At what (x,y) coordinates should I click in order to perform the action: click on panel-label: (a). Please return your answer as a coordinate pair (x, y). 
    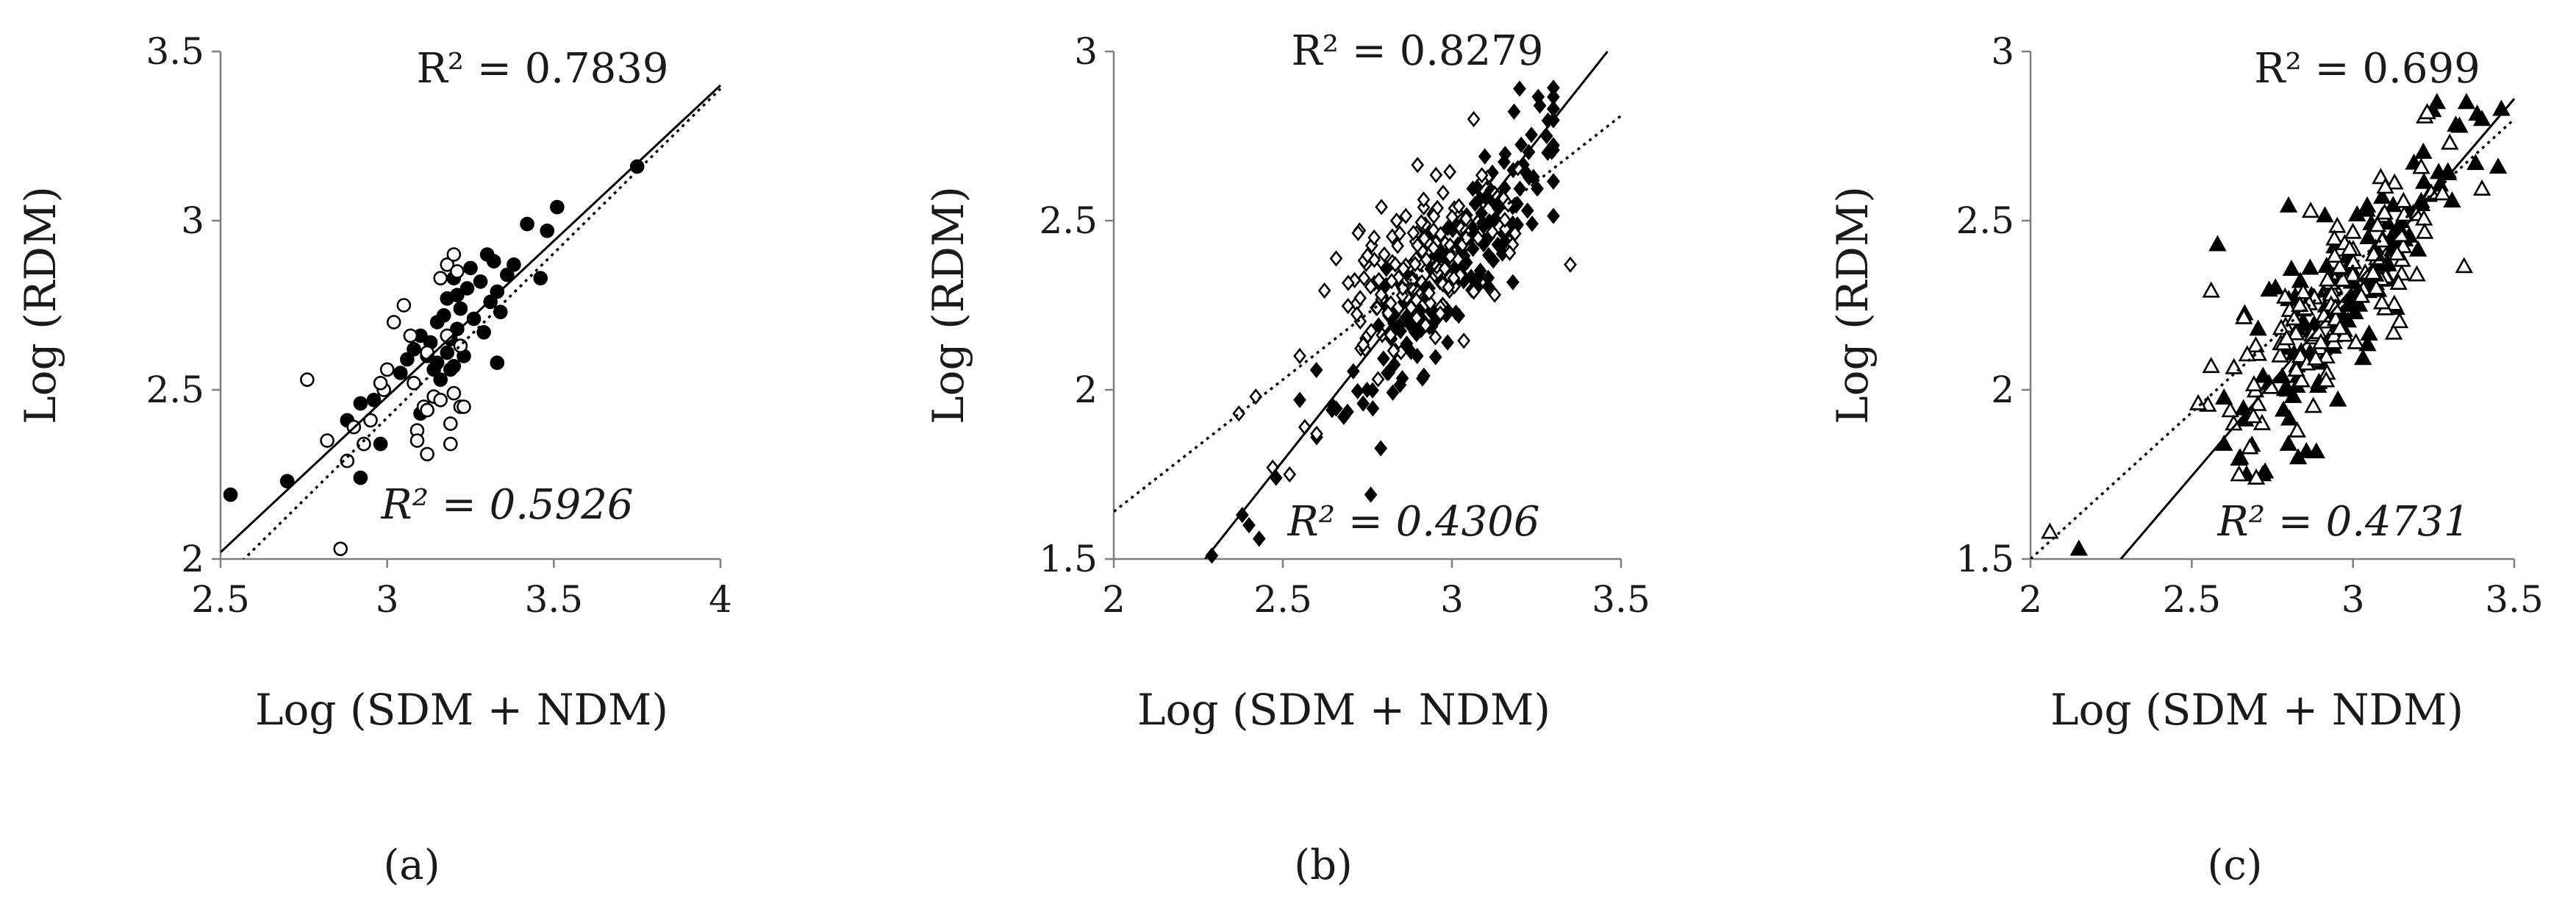
    Looking at the image, I should click on (411, 865).